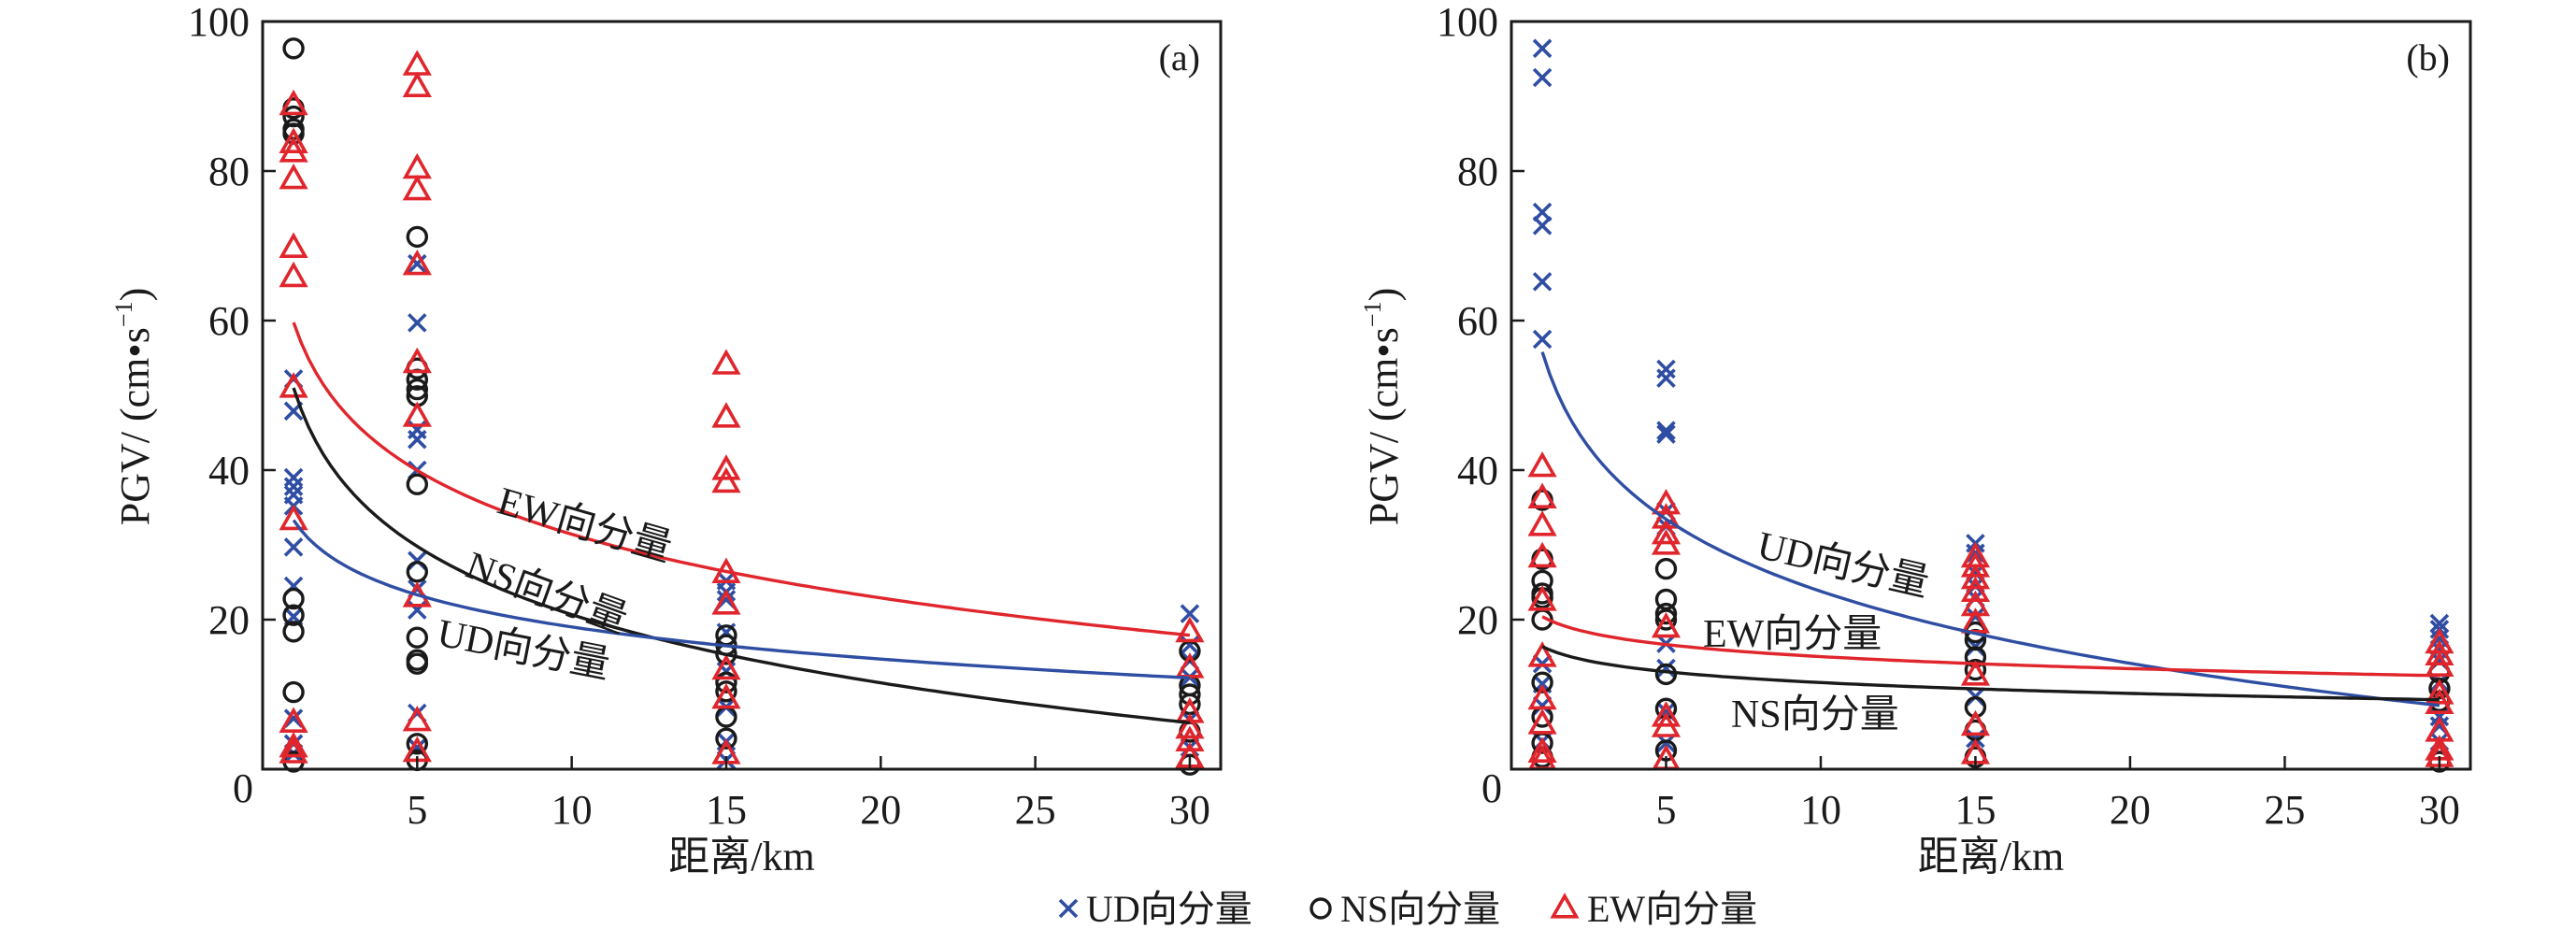 The image size is (2576, 929). I want to click on legend-item-ns: NS向分量, so click(1404, 908).